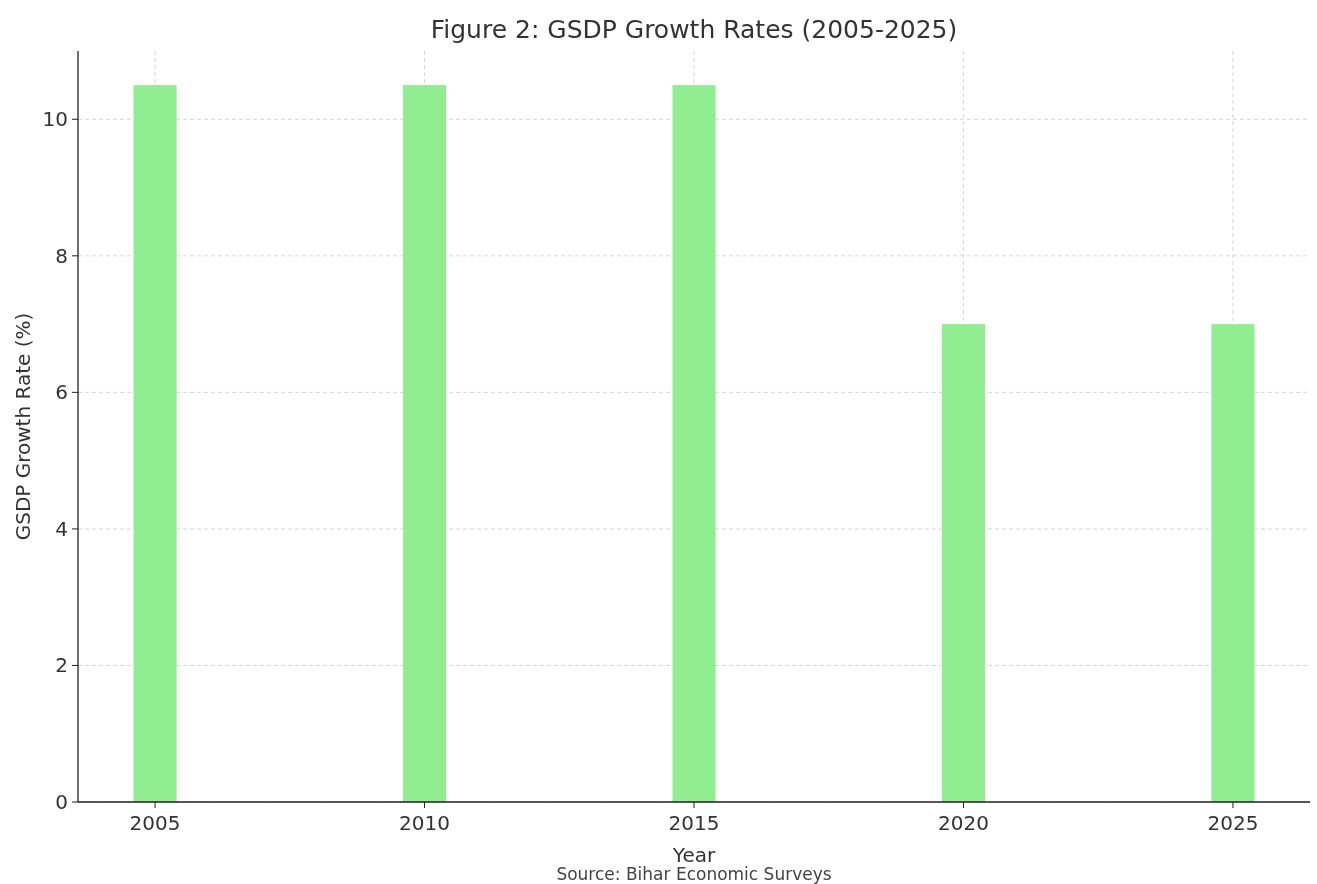 The width and height of the screenshot is (1317, 884). What do you see at coordinates (23, 426) in the screenshot?
I see `y-axis-title: GSDP Growth Rate (%)` at bounding box center [23, 426].